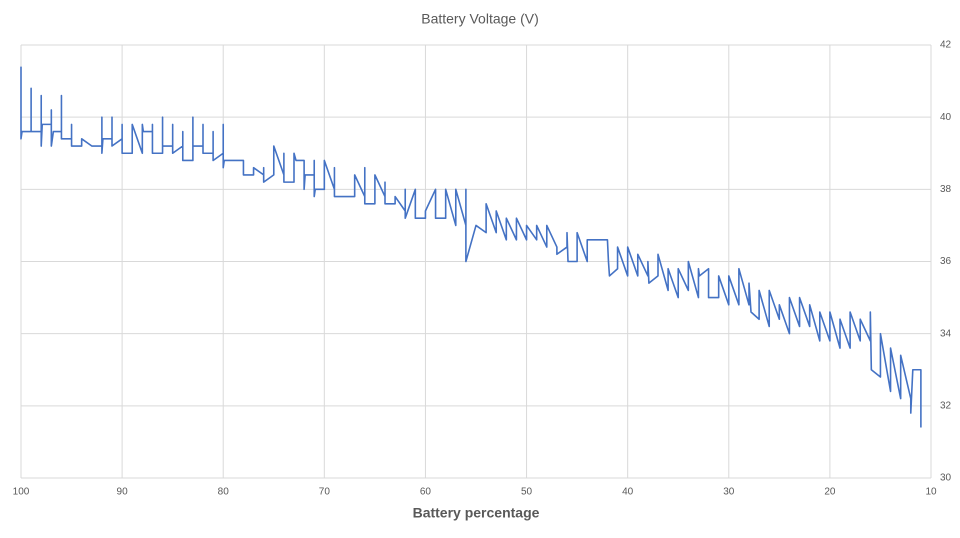 The width and height of the screenshot is (960, 538). What do you see at coordinates (224, 492) in the screenshot?
I see `x-tick-label: 80` at bounding box center [224, 492].